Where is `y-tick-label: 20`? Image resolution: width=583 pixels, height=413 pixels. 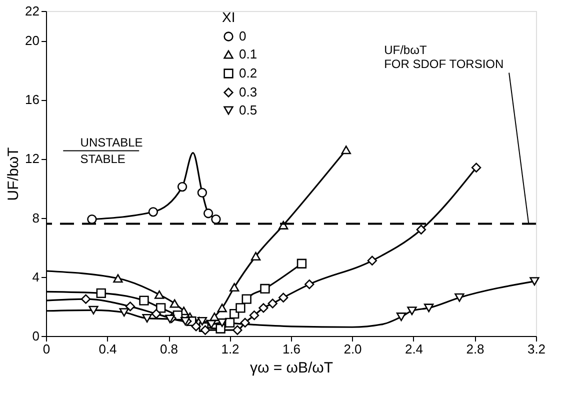
y-tick-label: 20 is located at coordinates (32, 40).